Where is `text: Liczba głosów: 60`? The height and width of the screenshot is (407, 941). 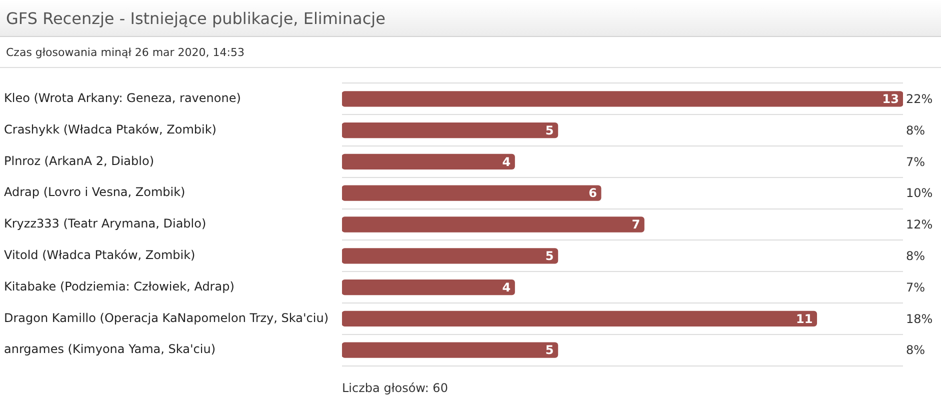
text: Liczba głosów: 60 is located at coordinates (395, 388).